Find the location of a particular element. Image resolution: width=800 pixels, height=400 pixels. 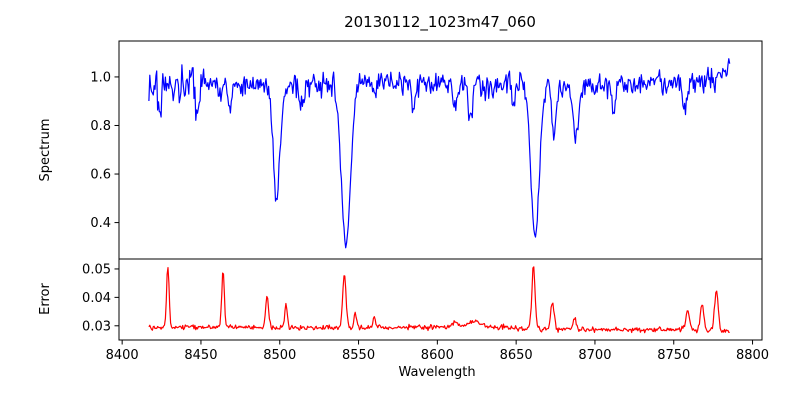

spectrum-y-tick-label: 0.8 is located at coordinates (100, 126).